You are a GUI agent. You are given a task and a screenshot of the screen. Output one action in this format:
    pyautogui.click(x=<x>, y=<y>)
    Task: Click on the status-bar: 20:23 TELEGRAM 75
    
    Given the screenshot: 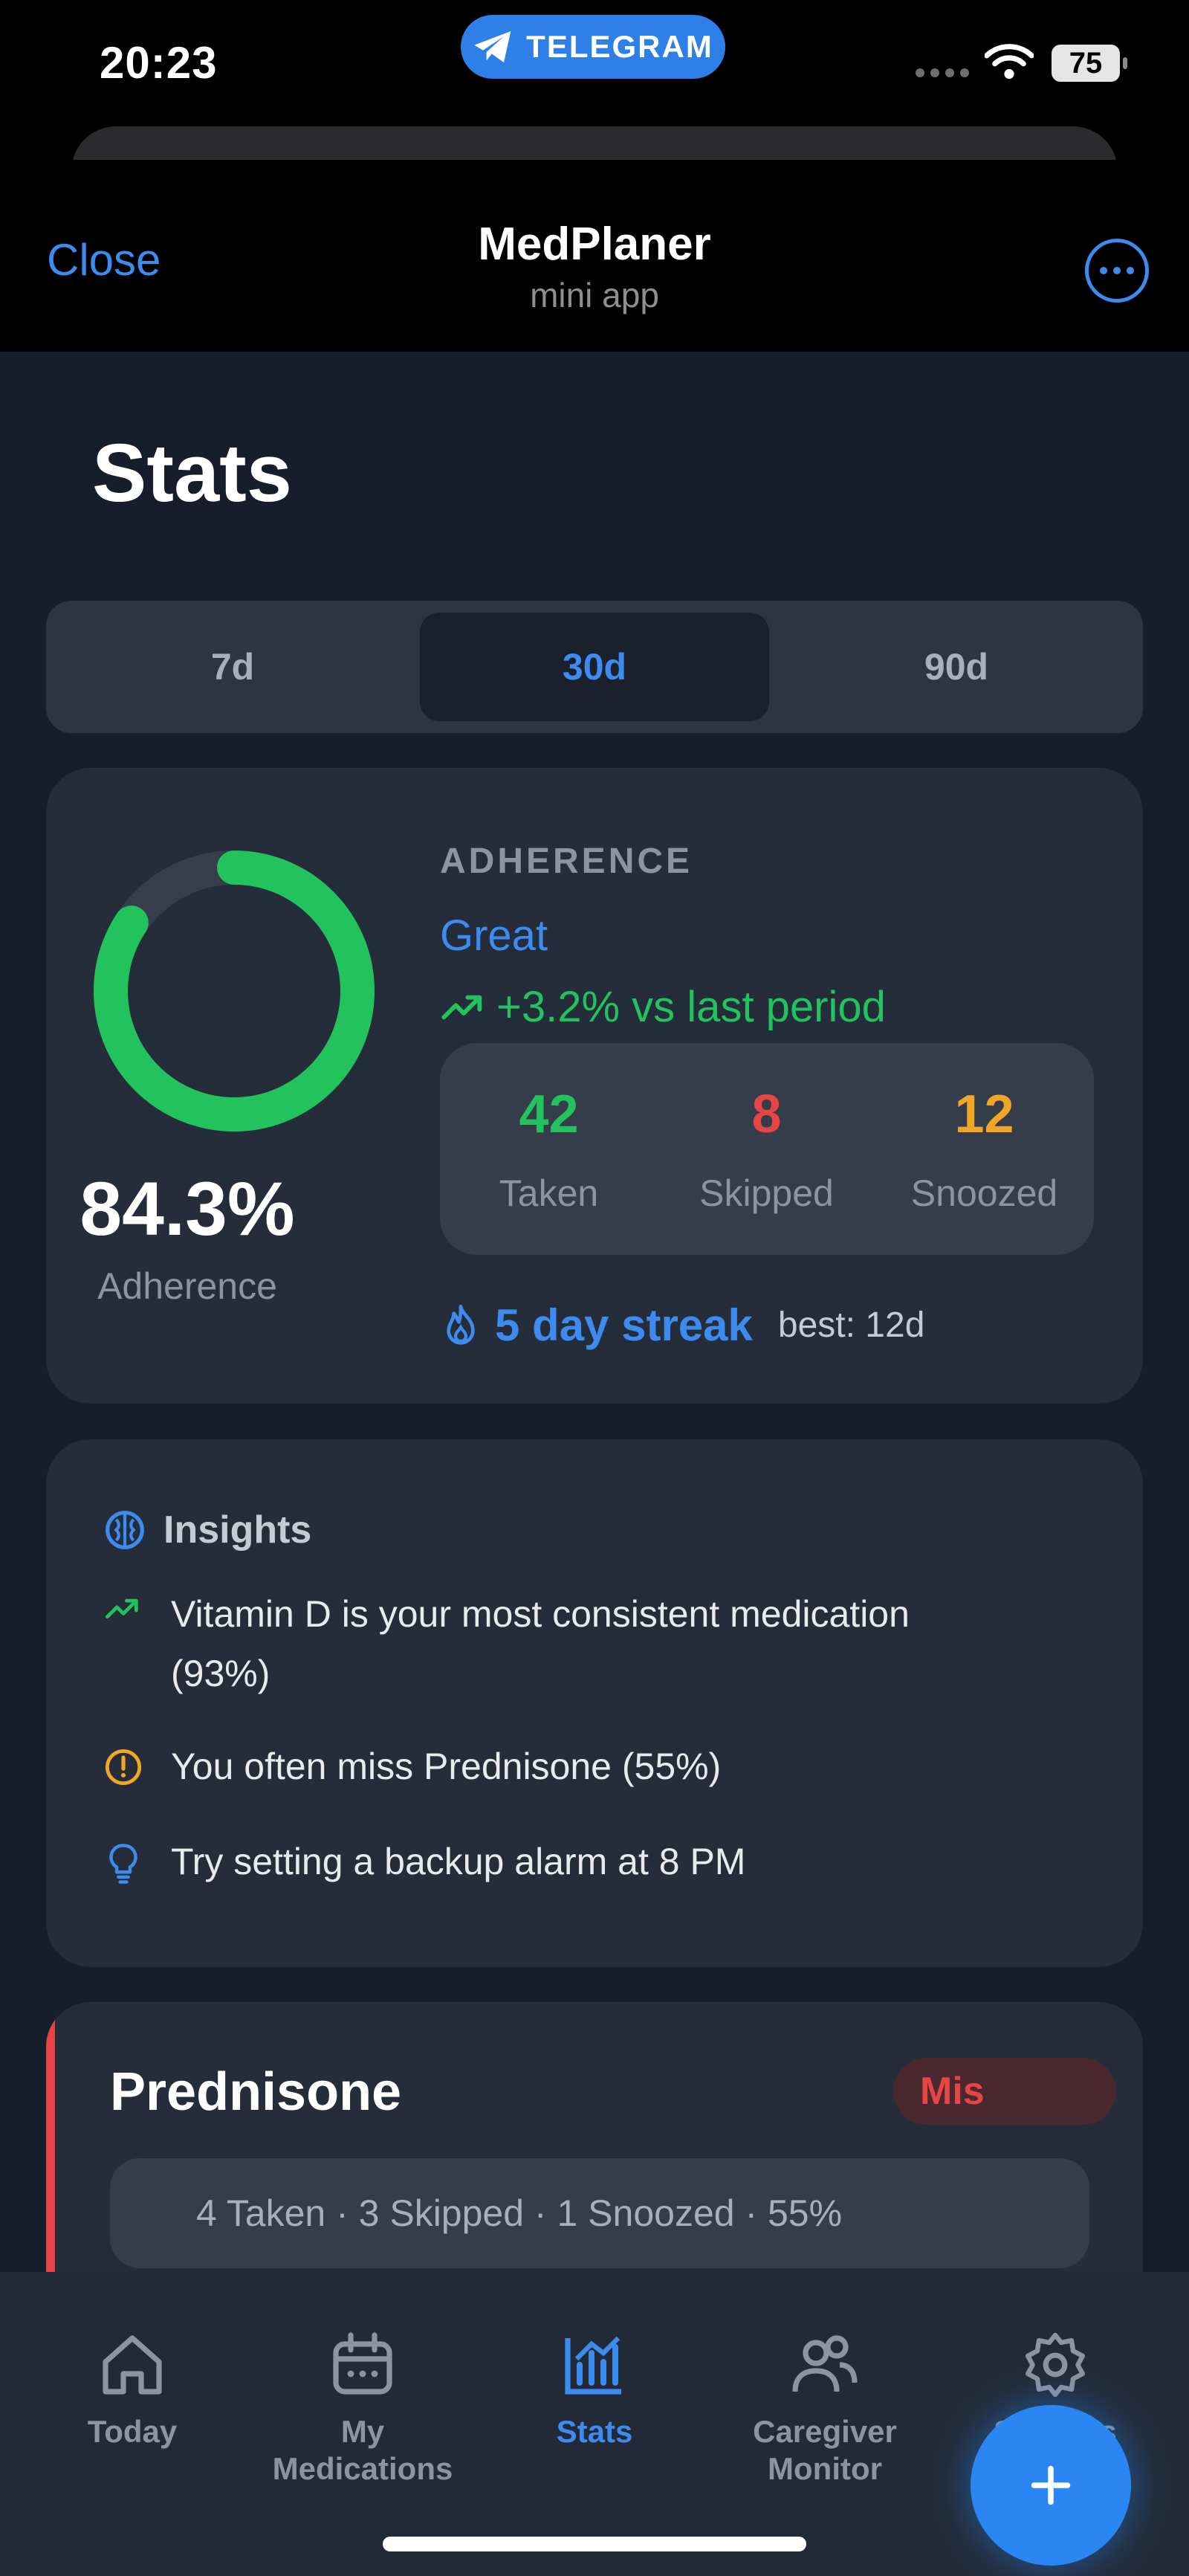 What is the action you would take?
    pyautogui.click(x=594, y=65)
    